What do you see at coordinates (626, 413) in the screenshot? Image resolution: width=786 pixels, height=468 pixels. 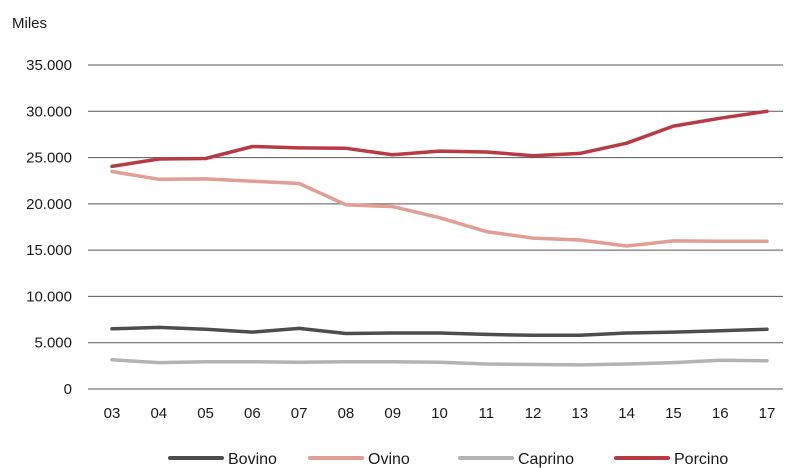 I see `x-tick-label: 14` at bounding box center [626, 413].